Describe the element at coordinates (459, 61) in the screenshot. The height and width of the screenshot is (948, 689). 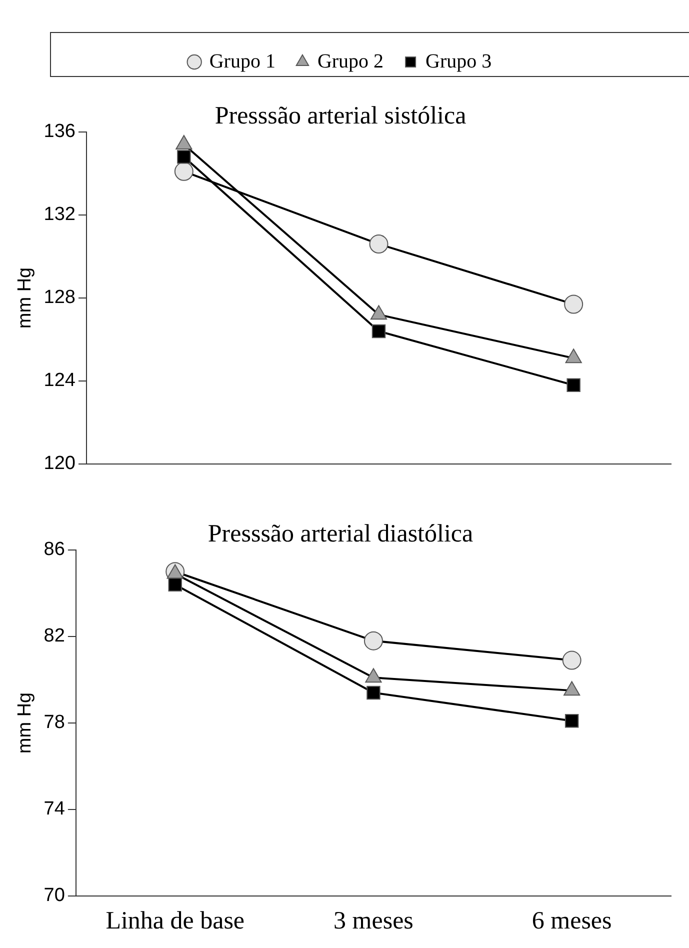
I see `legend-label: Grupo 3` at that location.